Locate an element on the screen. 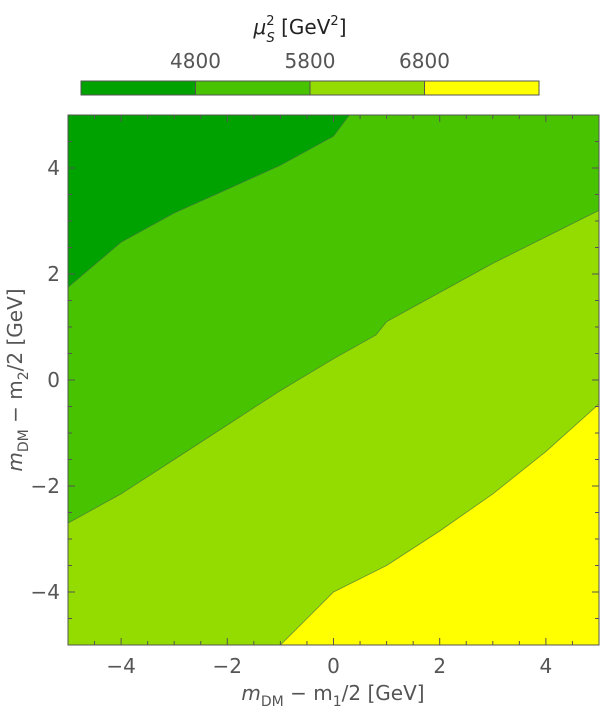  colorbar-frame is located at coordinates (310, 88).